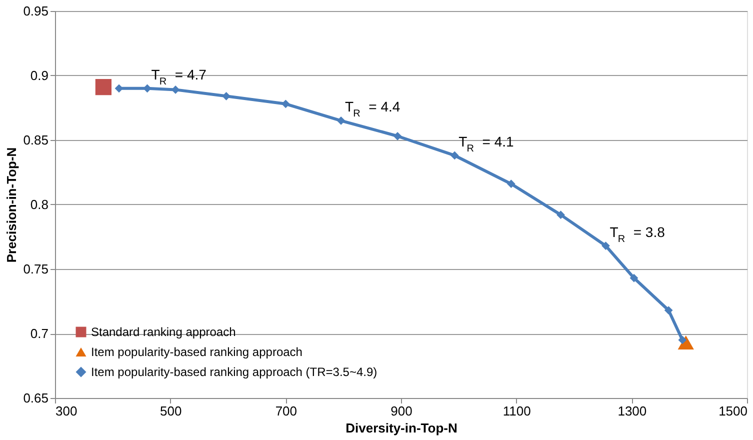 Image resolution: width=753 pixels, height=440 pixels. I want to click on x-tick-label: 500, so click(171, 411).